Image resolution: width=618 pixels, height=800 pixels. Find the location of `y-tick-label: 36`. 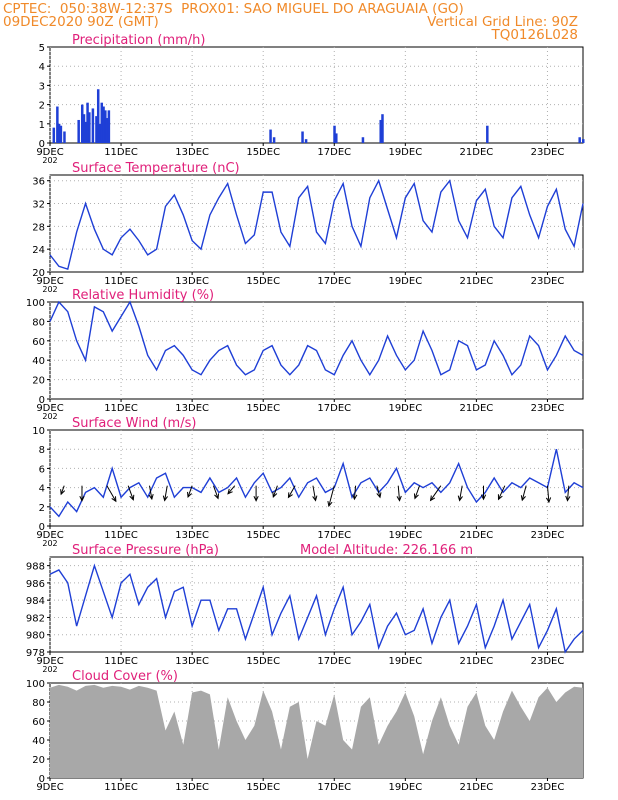

y-tick-label: 36 is located at coordinates (38, 182).